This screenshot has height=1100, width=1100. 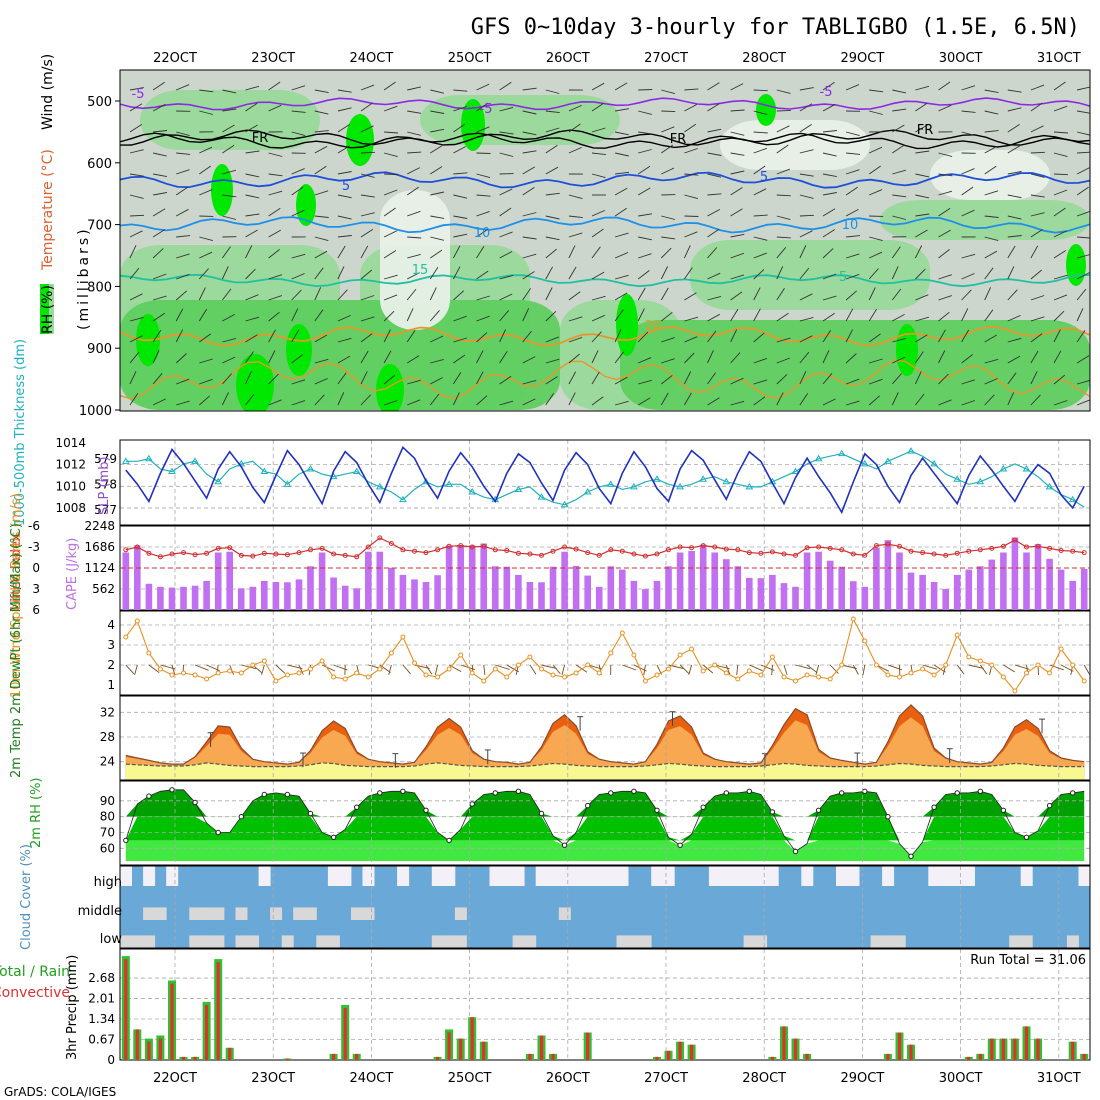 I want to click on lifted-tick-label: 0, so click(x=36, y=568).